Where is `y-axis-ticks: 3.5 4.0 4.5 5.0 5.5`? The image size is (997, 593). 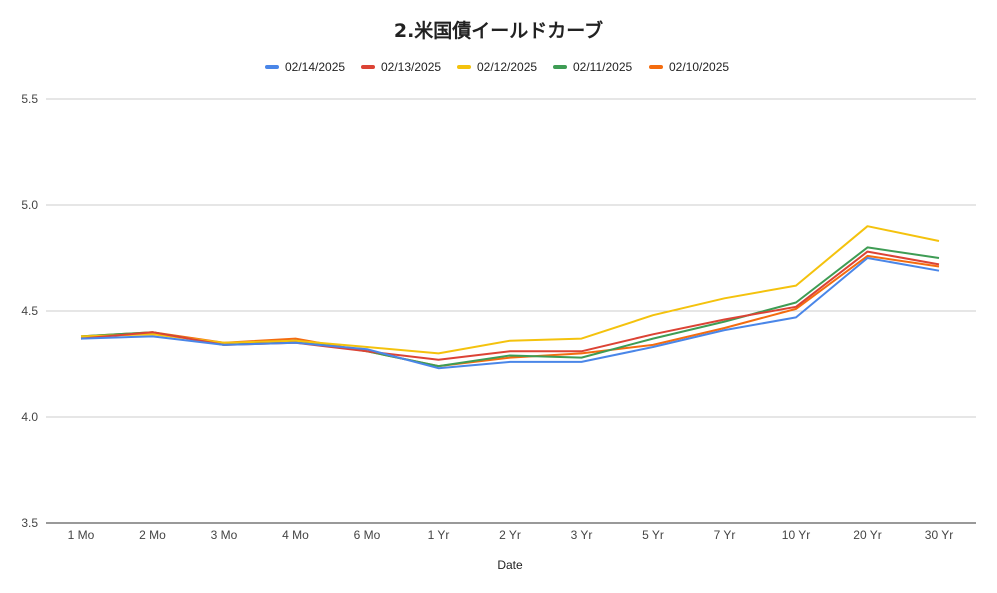 y-axis-ticks: 3.5 4.0 4.5 5.0 5.5 is located at coordinates (29, 311).